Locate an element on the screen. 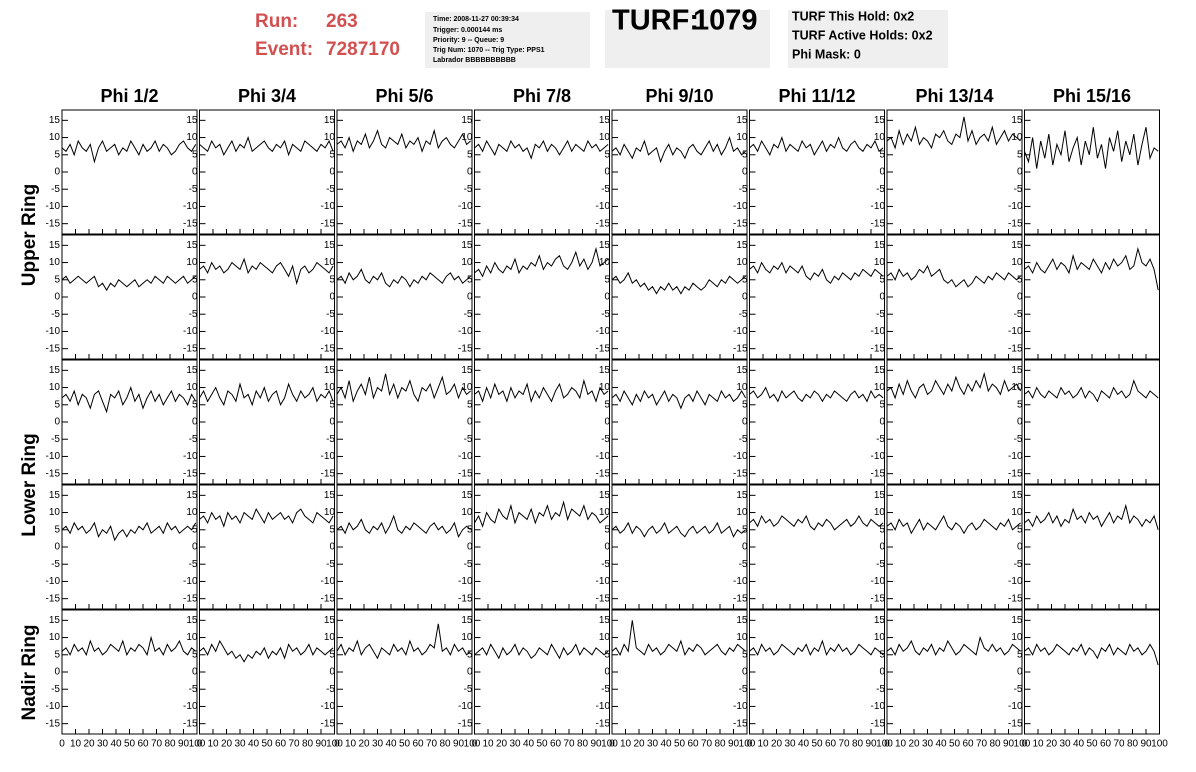 Image resolution: width=1196 pixels, height=772 pixels. x-tick-label: 60 is located at coordinates (693, 744).